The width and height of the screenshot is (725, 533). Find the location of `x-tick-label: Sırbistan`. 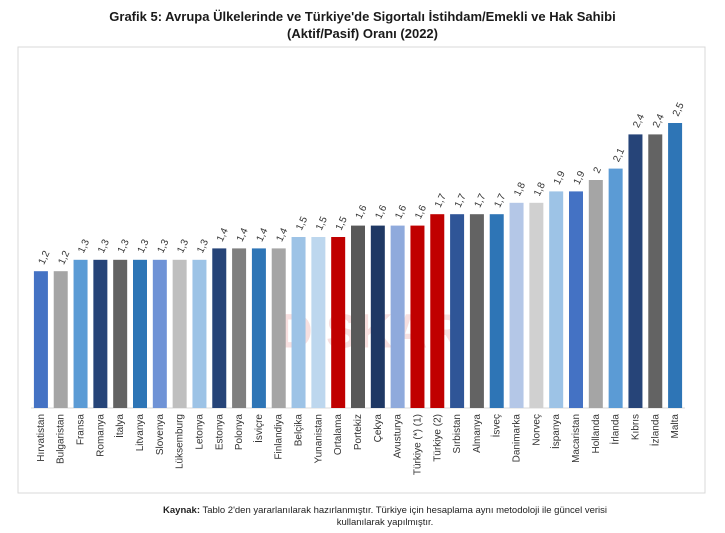

x-tick-label: Sırbistan is located at coordinates (457, 433).